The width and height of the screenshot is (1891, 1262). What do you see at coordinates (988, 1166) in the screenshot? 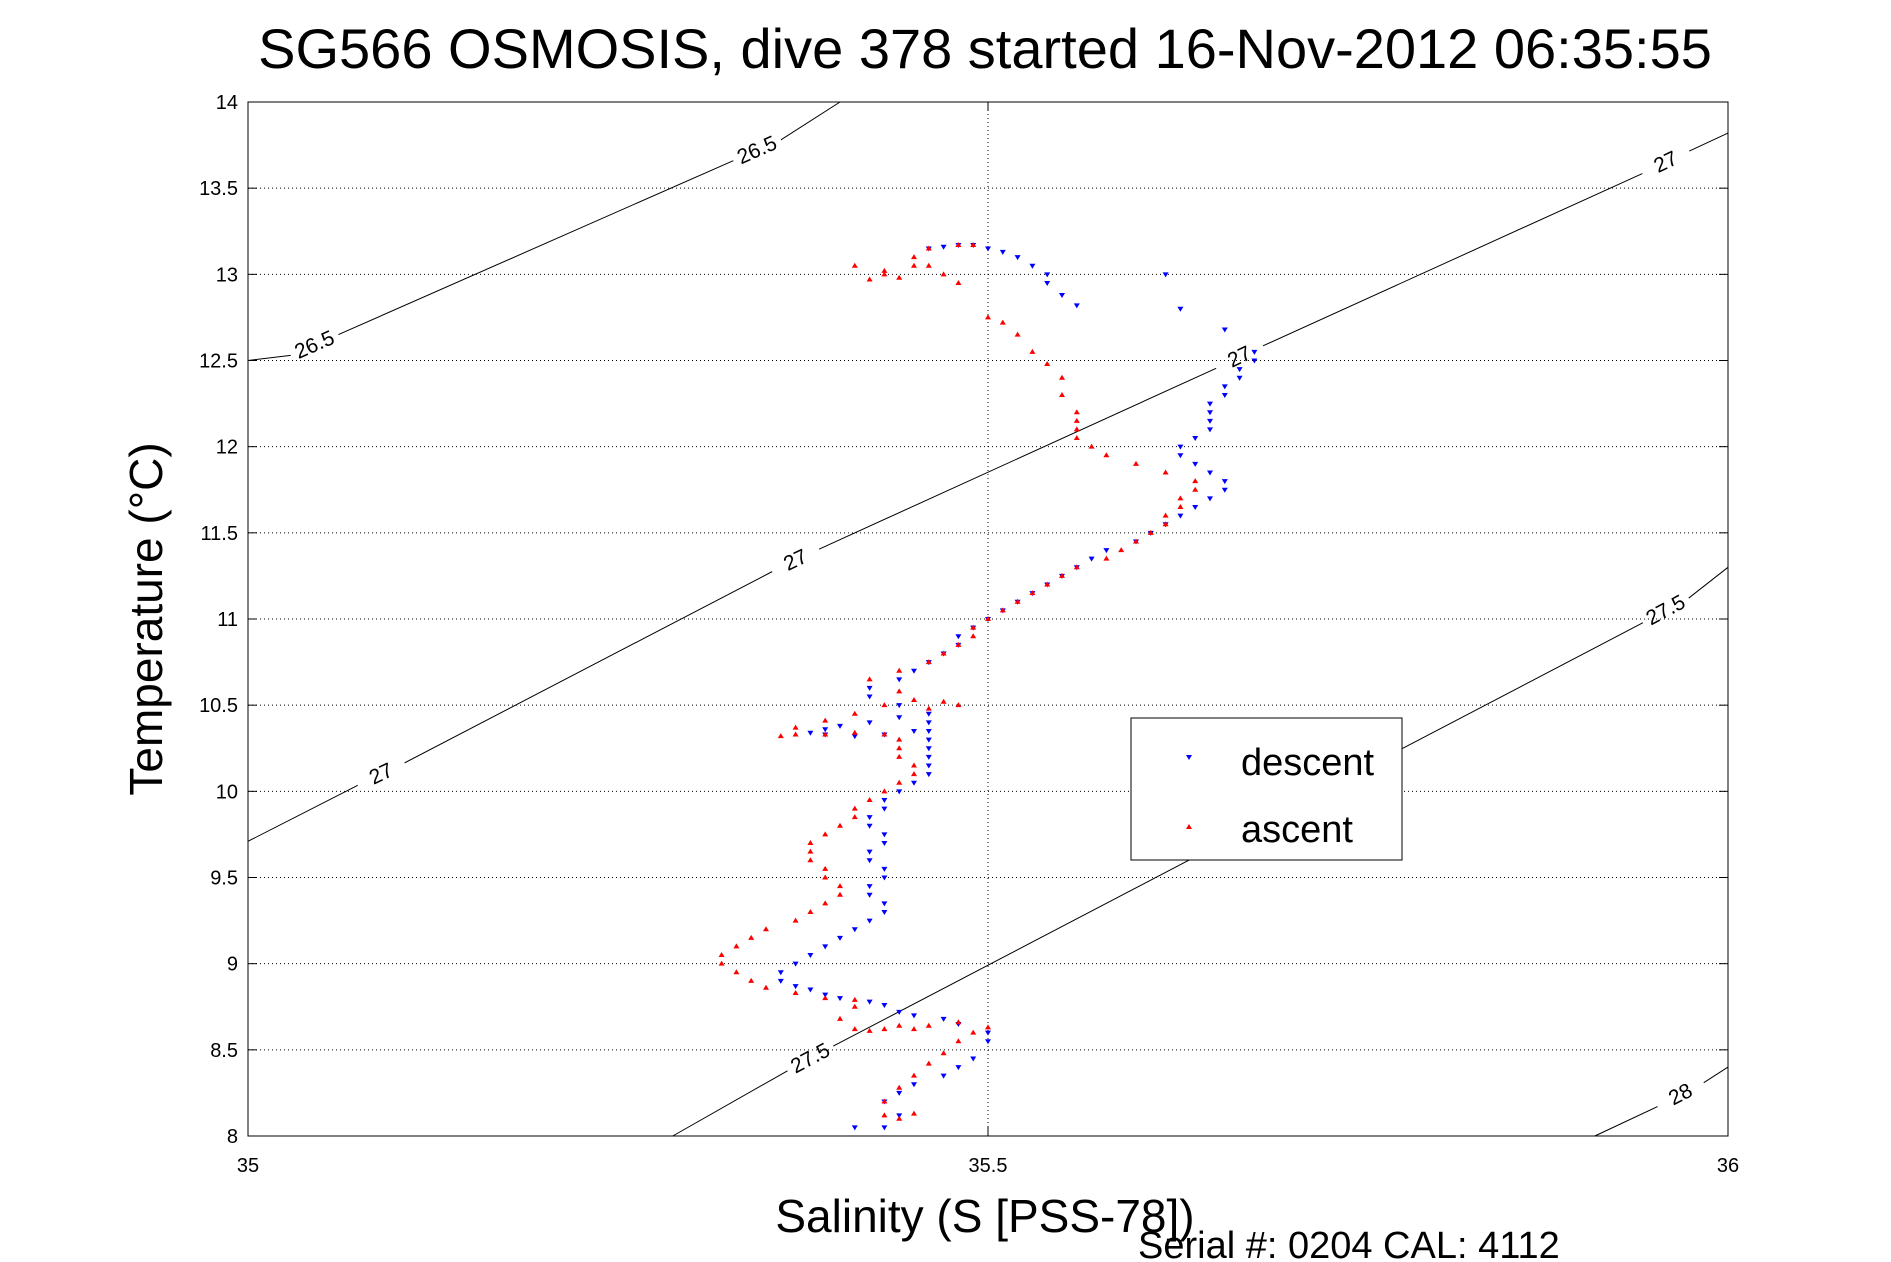
I see `x-tick-label: 35.5` at bounding box center [988, 1166].